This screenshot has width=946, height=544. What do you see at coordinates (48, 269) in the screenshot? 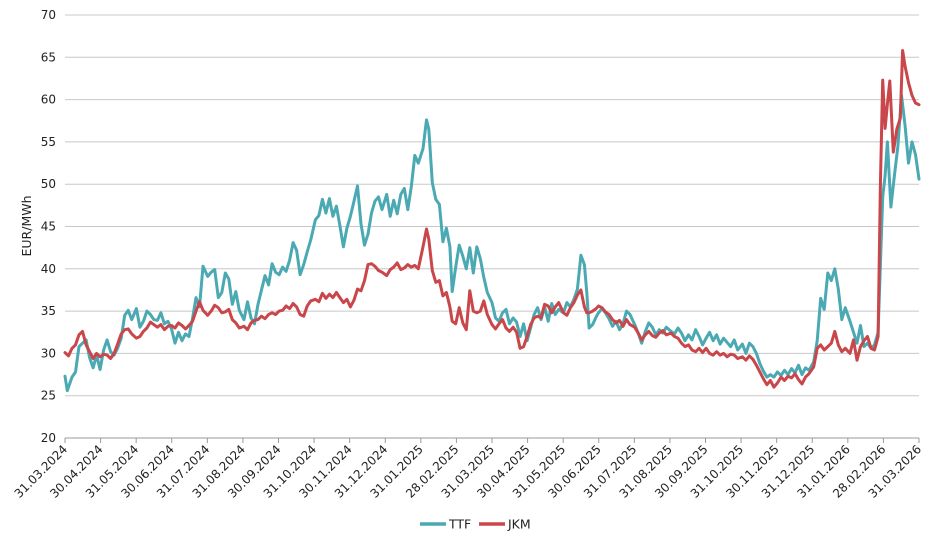
I see `y-tick-label: 40` at bounding box center [48, 269].